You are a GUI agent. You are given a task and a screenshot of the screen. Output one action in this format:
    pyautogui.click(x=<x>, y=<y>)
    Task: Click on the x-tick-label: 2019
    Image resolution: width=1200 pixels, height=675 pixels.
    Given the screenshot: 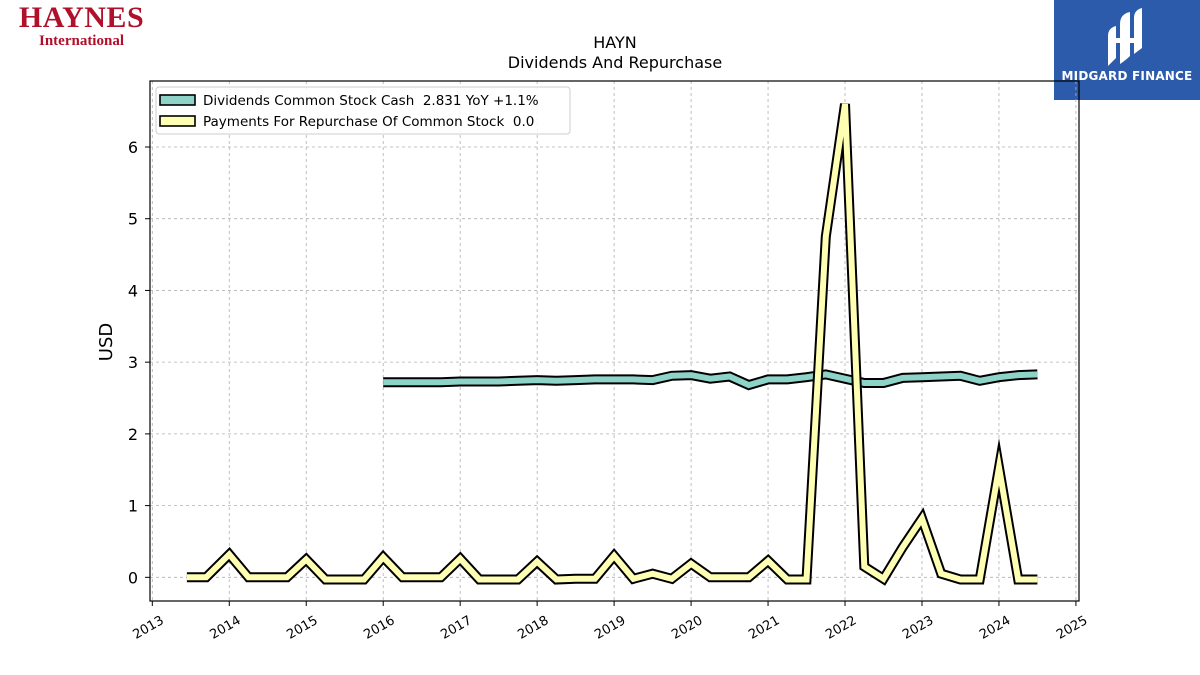 What is the action you would take?
    pyautogui.click(x=610, y=628)
    